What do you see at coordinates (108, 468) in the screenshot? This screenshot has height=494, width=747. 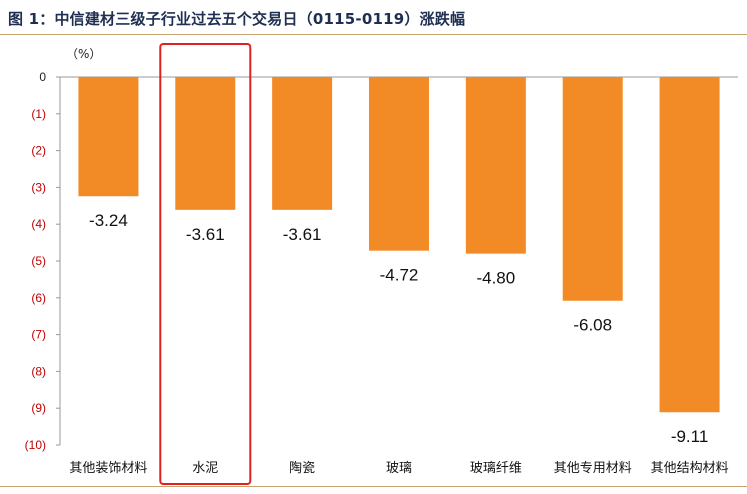 I see `x-tick-label: 其他装饰材料` at bounding box center [108, 468].